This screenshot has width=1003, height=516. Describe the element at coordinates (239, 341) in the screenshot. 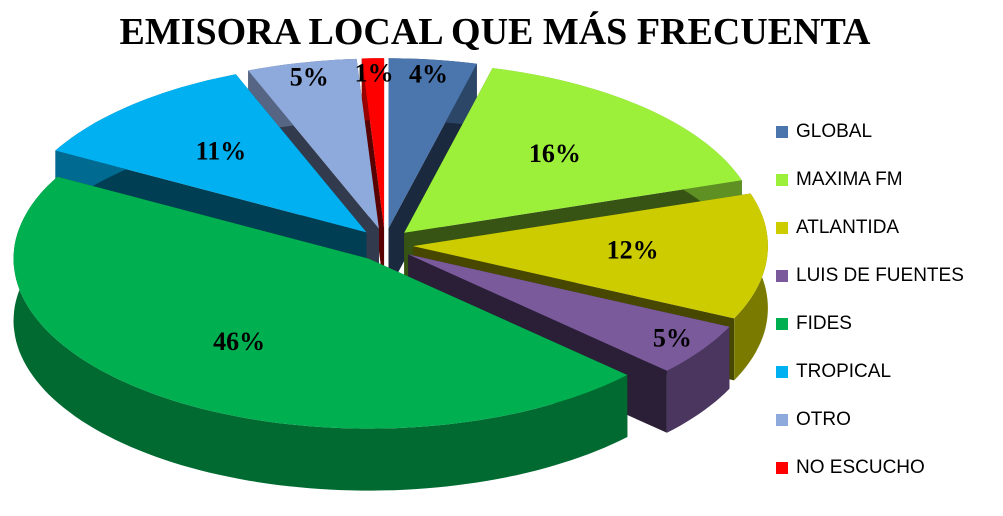

I see `data-label: 46%` at that location.